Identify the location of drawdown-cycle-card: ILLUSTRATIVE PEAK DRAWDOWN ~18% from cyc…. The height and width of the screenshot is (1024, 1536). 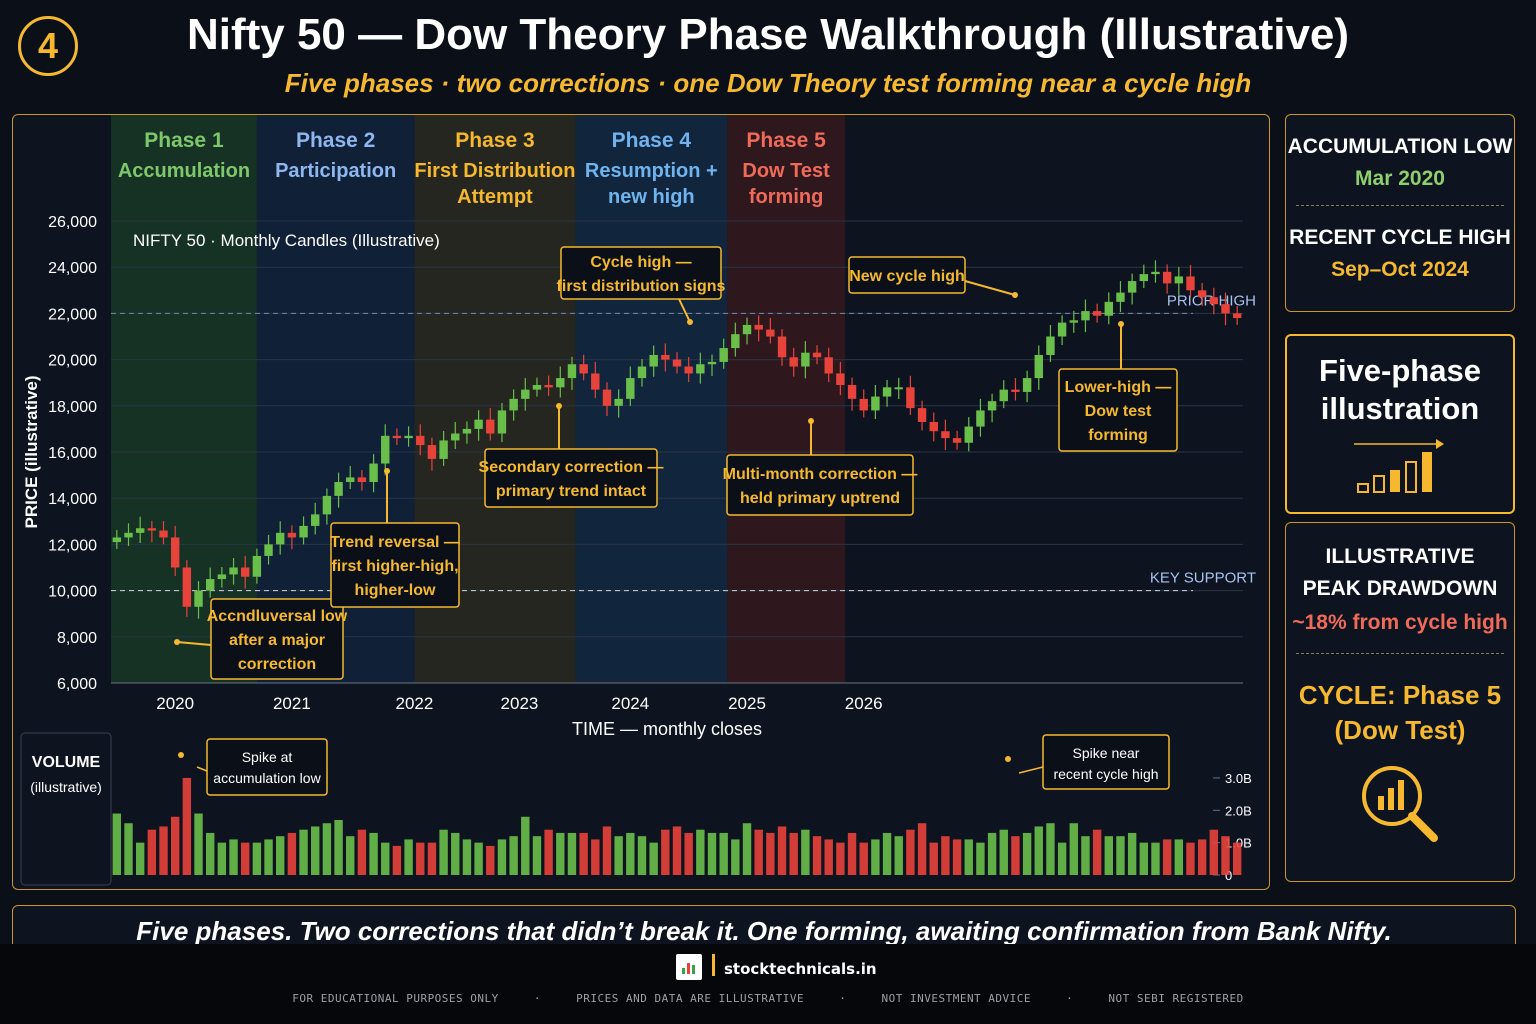
(1400, 702).